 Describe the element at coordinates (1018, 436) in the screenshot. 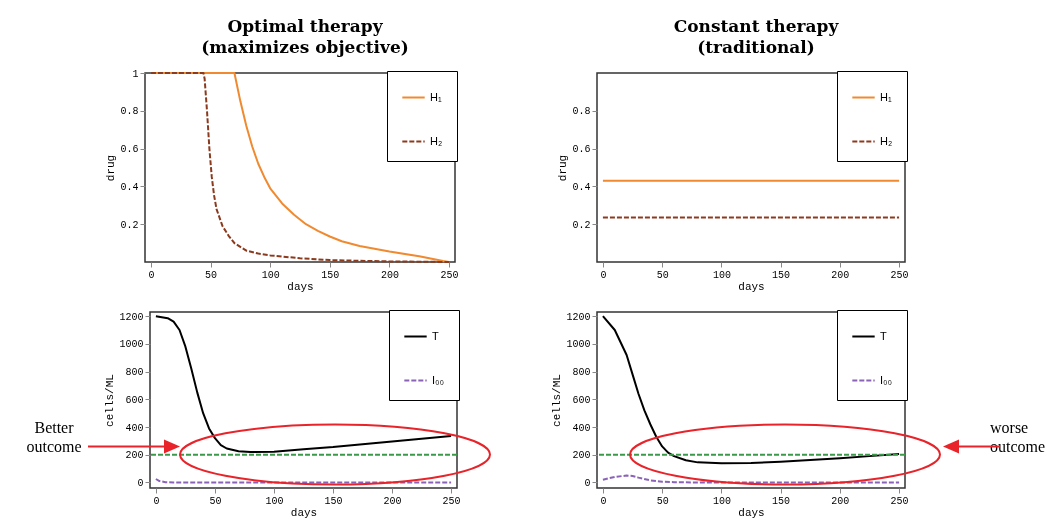

I see `text: worse outcome` at that location.